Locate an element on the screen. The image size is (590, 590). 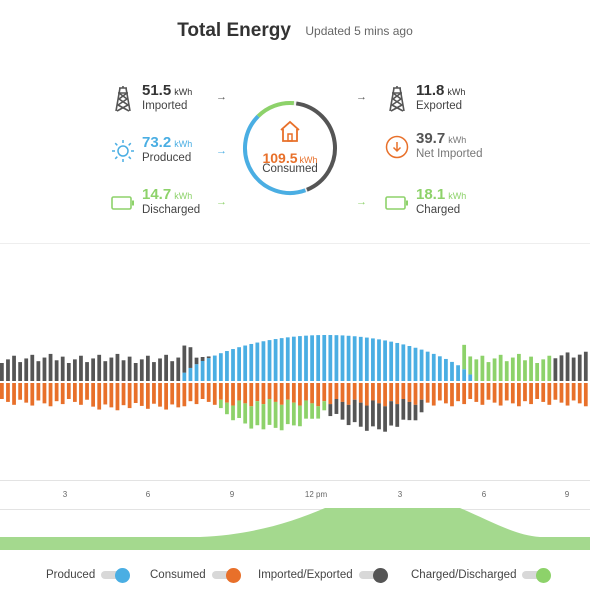
charged-stat: 18.1 kWh Charged is located at coordinates (425, 201).